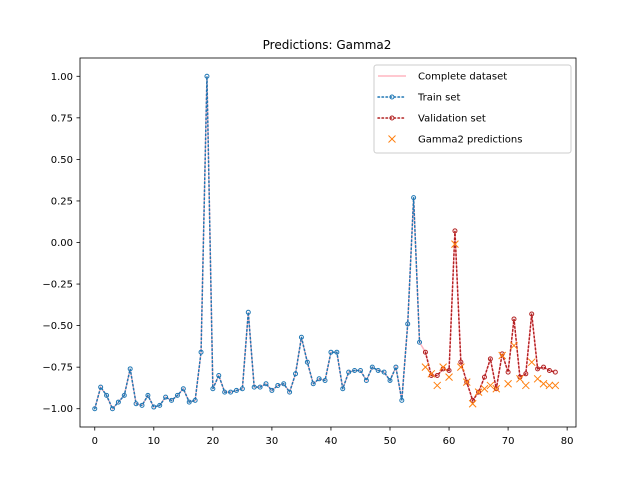  I want to click on legend-box, so click(472, 109).